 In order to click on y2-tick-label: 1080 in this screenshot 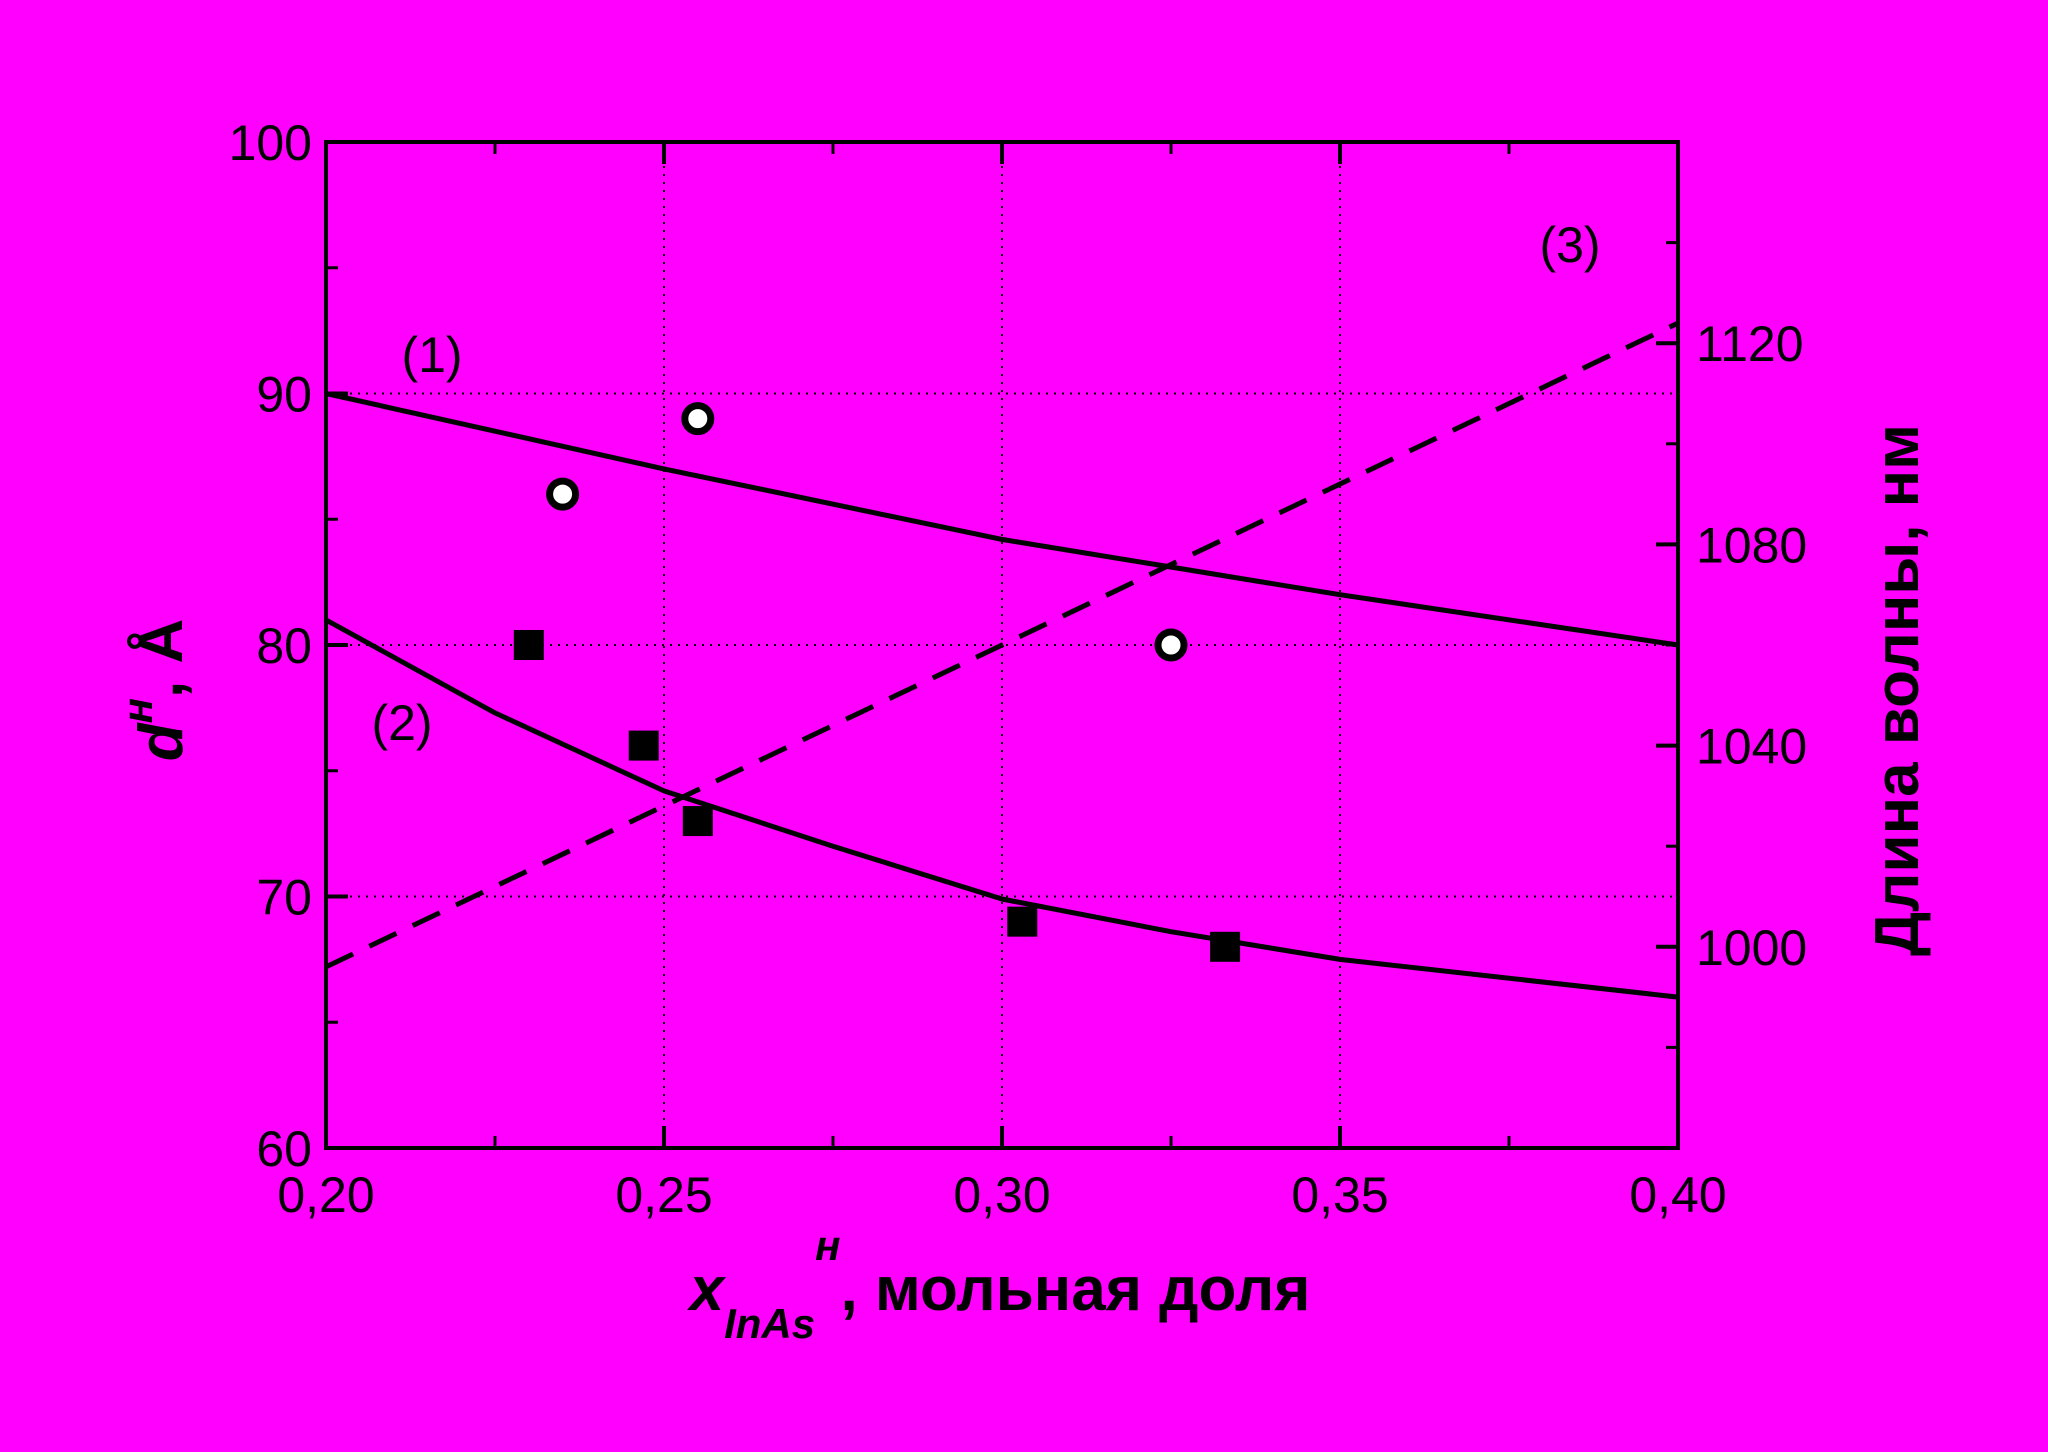, I will do `click(1751, 545)`.